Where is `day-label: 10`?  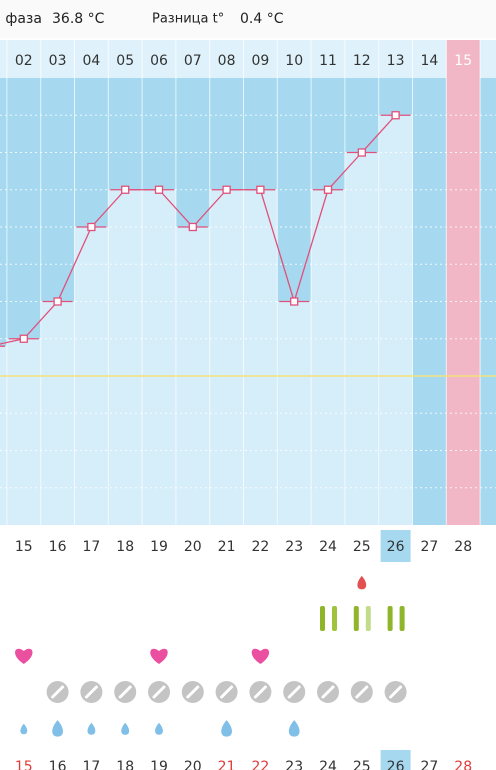 day-label: 10 is located at coordinates (294, 61).